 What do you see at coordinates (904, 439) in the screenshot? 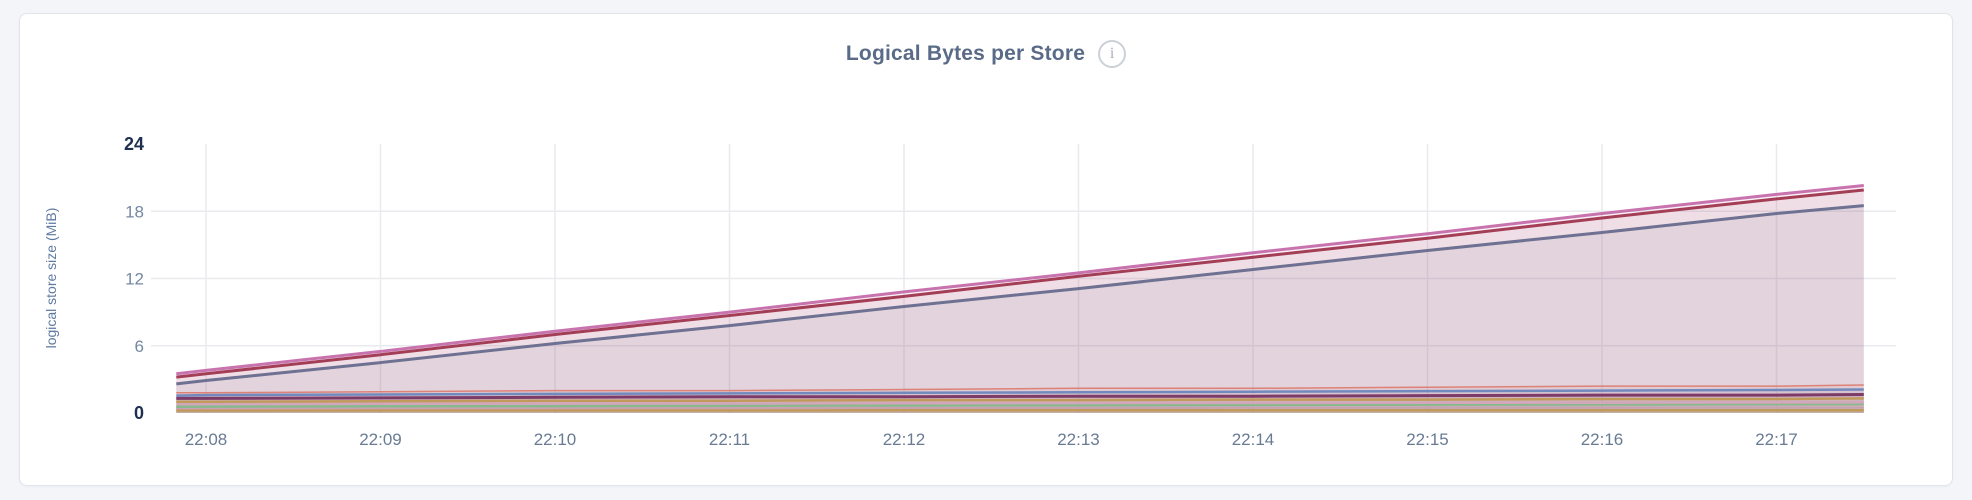
I see `x-tick-label: 22:12` at bounding box center [904, 439].